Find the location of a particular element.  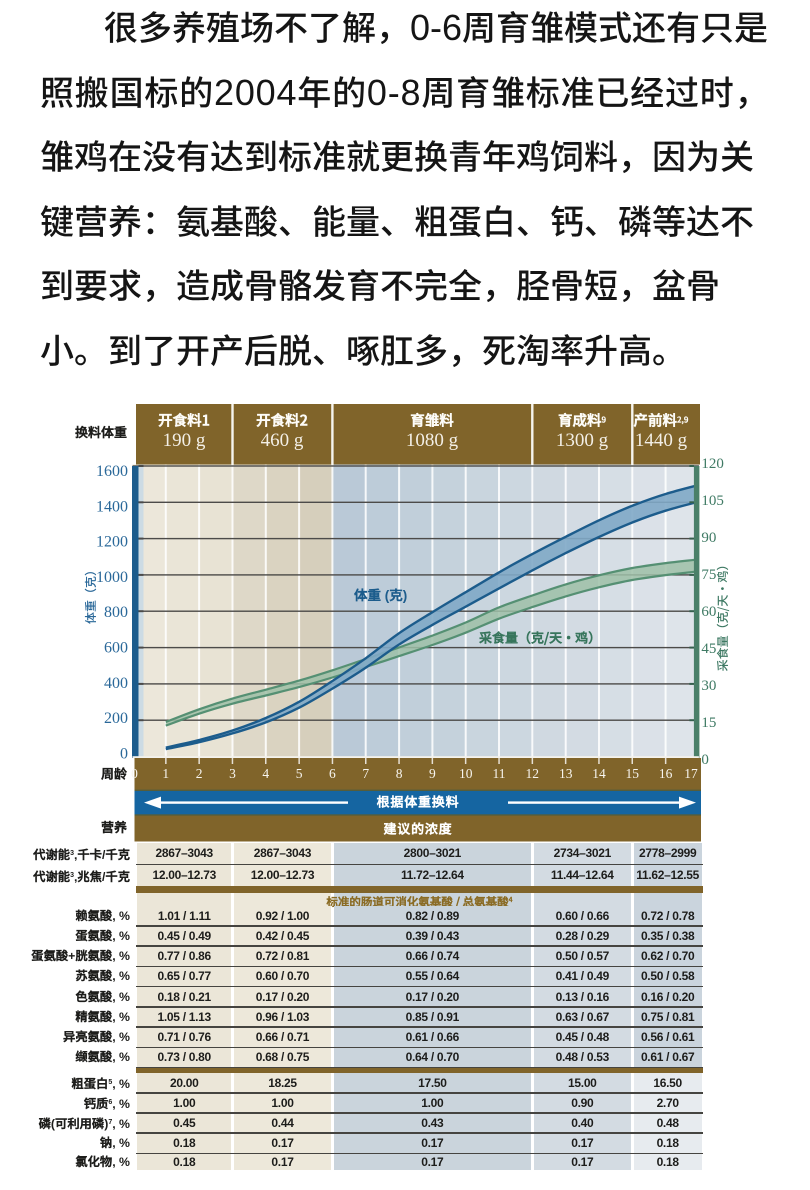

svg-text: 75 is located at coordinates (708, 575).